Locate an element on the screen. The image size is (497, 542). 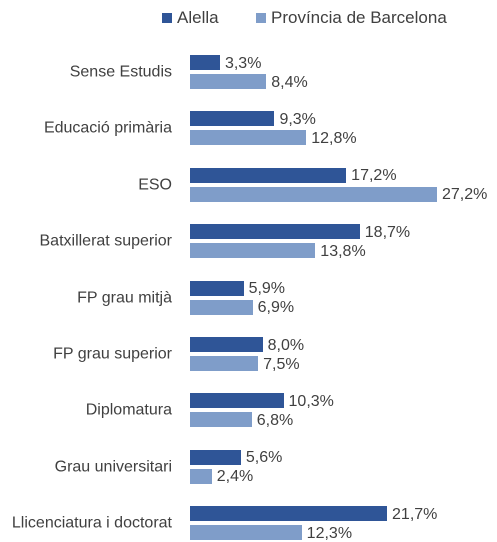
value-label: 5,9% is located at coordinates (267, 289).